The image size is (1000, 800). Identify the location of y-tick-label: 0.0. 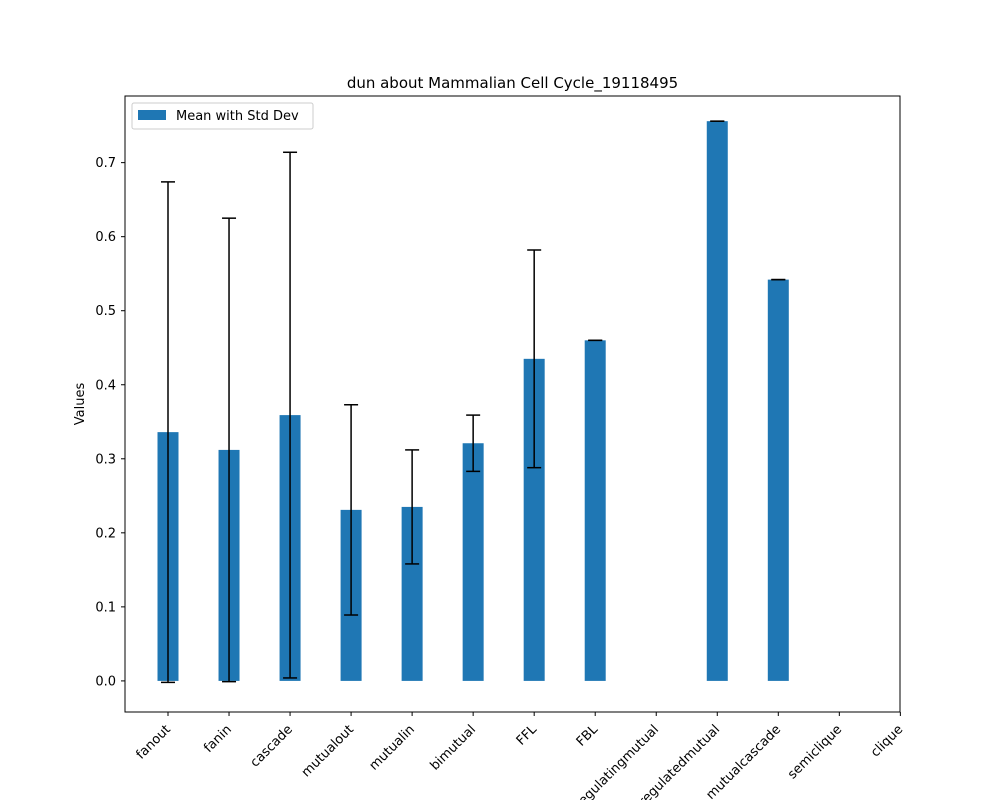
(105, 681).